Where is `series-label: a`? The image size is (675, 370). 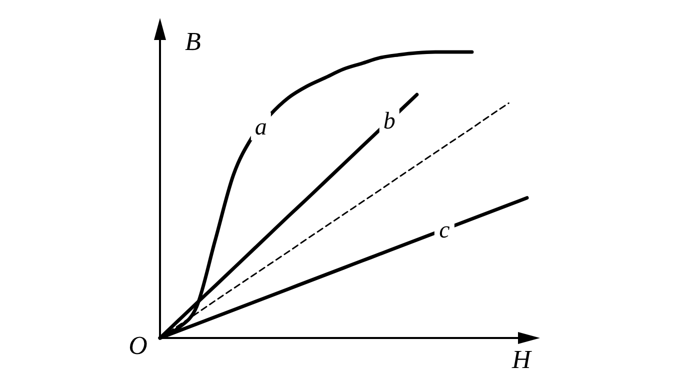 series-label: a is located at coordinates (260, 127).